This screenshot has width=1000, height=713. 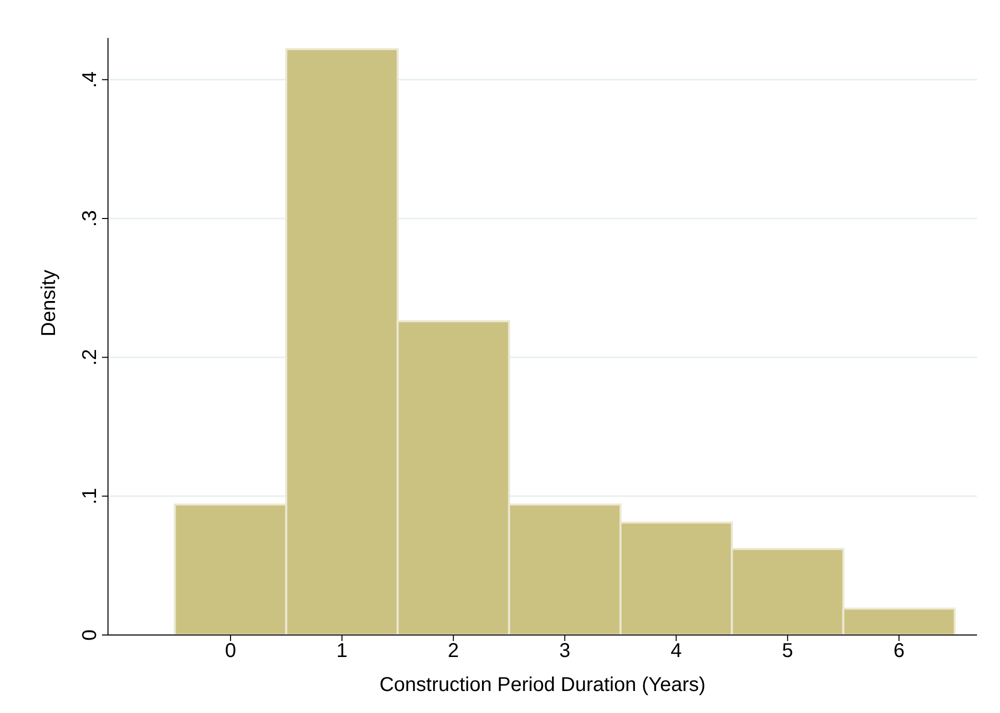 What do you see at coordinates (49, 303) in the screenshot?
I see `y-axis-title: Density` at bounding box center [49, 303].